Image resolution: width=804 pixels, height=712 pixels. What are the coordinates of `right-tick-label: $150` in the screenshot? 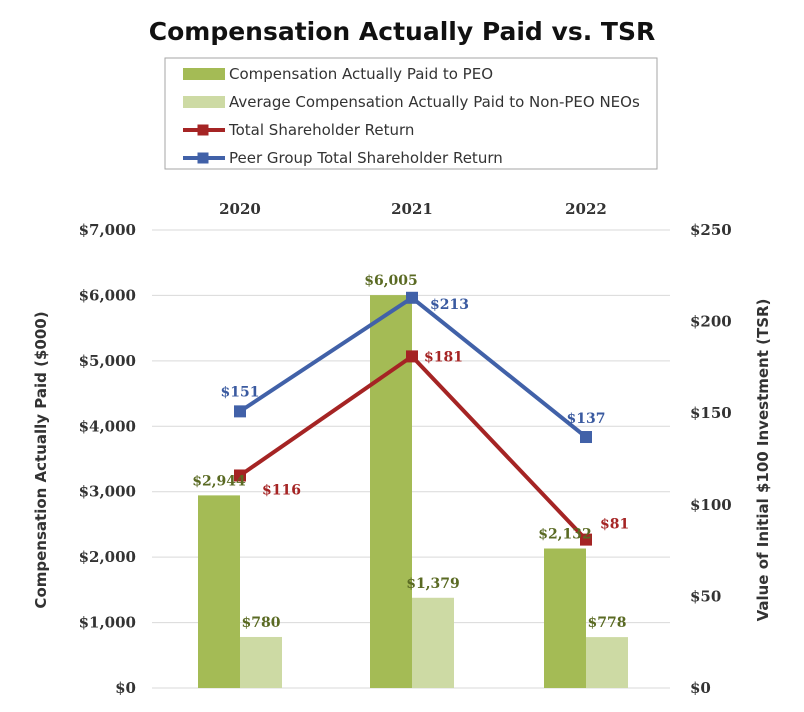 It's located at (711, 413).